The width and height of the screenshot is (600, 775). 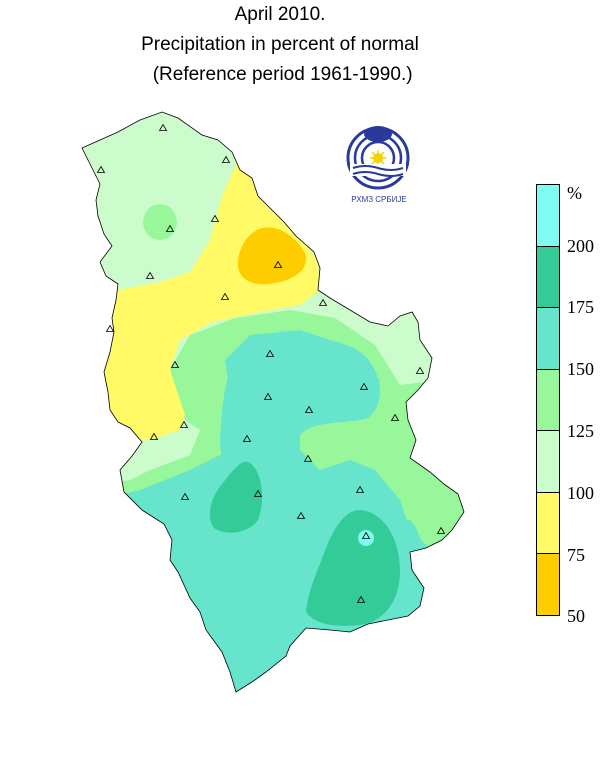 I want to click on legend-label-125: 125, so click(x=580, y=431).